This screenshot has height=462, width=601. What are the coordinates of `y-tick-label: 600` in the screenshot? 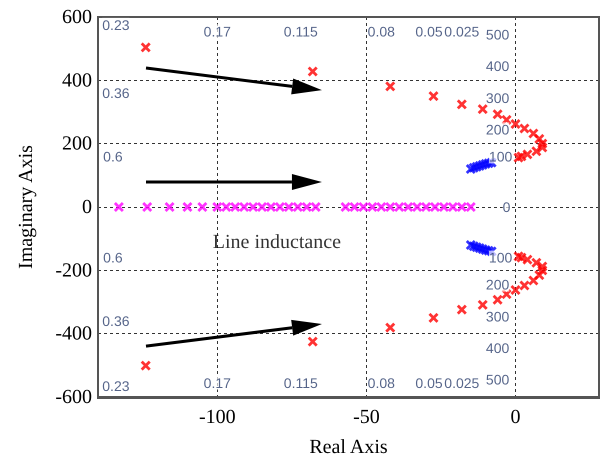 It's located at (77, 17).